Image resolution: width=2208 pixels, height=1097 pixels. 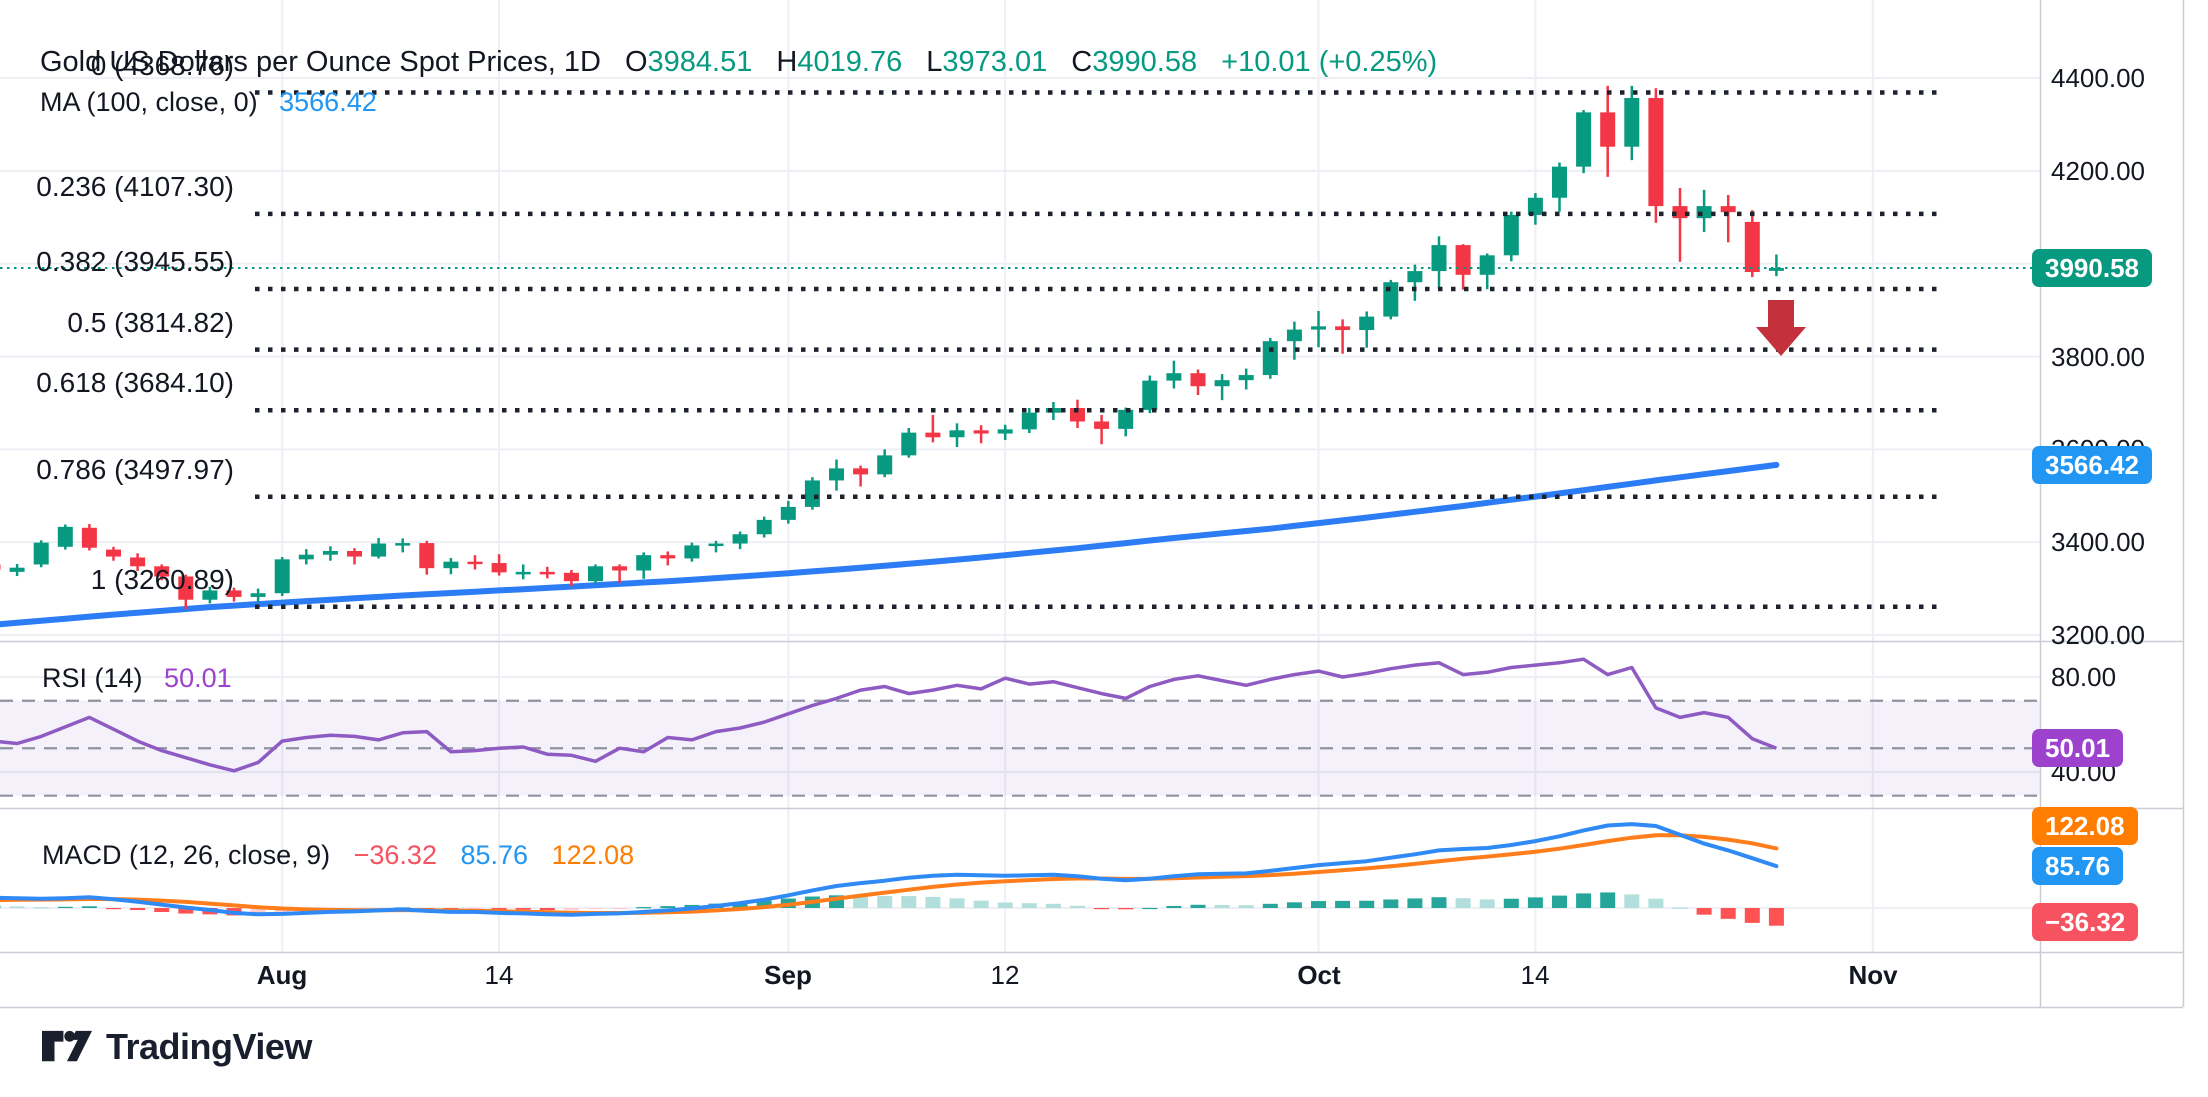 What do you see at coordinates (2085, 826) in the screenshot?
I see `macd-signal-badge: 122.08` at bounding box center [2085, 826].